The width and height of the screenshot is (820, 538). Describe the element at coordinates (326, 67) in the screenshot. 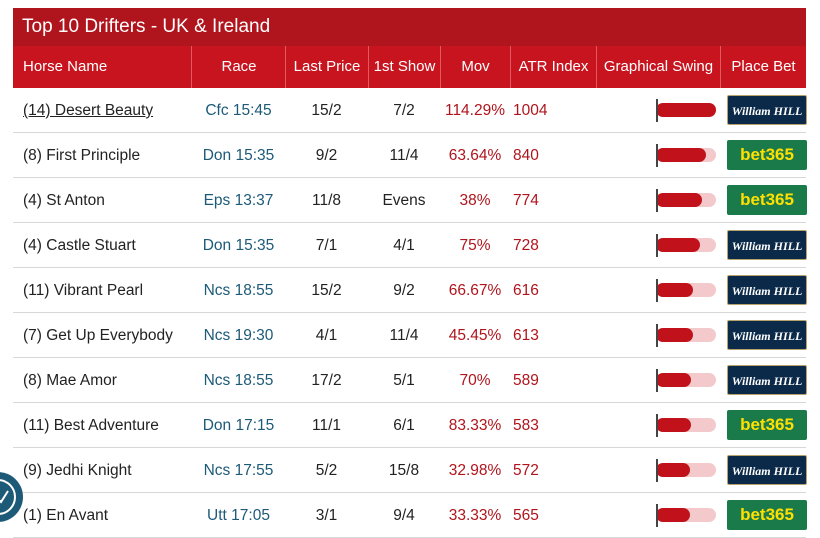

I see `column-header: Last Price` at that location.